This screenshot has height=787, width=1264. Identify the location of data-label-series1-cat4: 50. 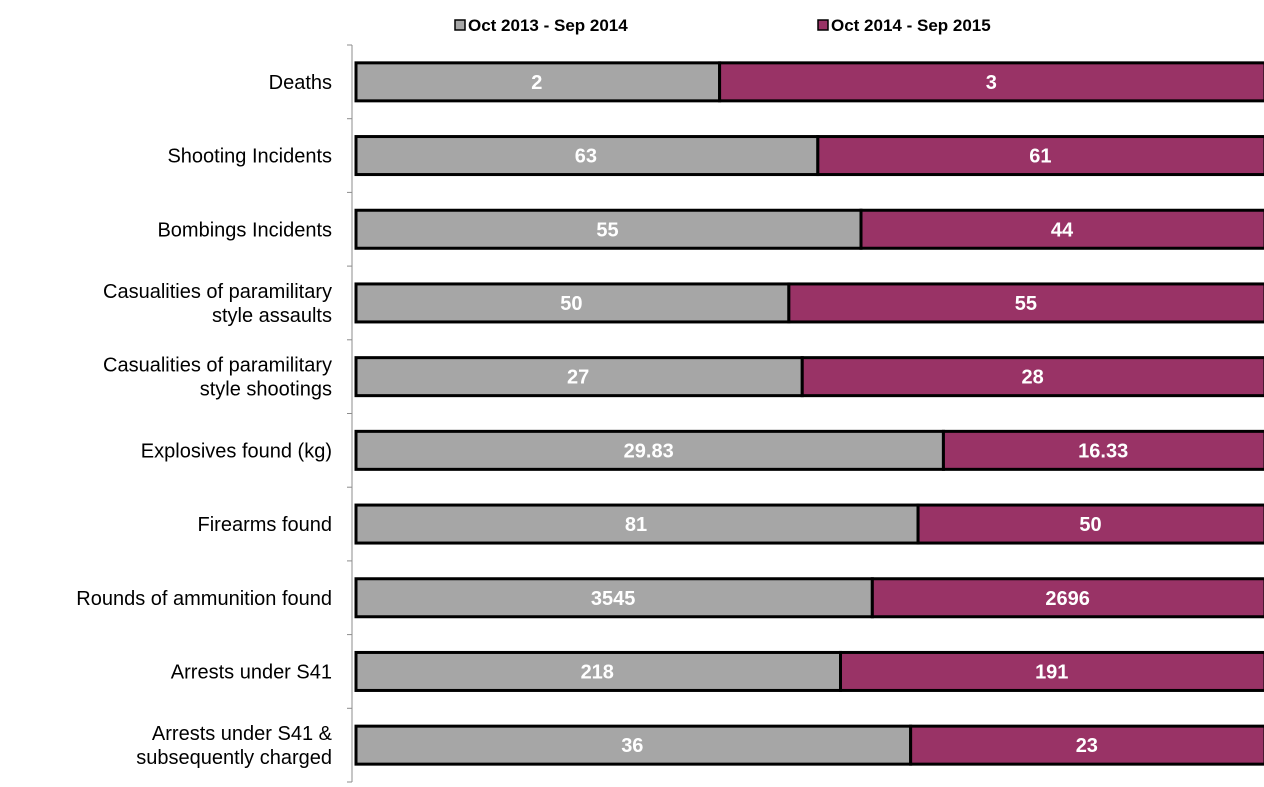
(571, 304).